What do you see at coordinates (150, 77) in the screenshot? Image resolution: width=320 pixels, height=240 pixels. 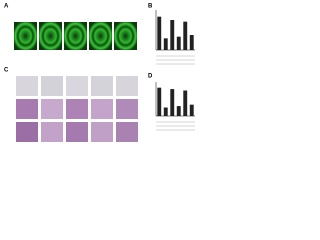 I see `panel-label: D` at bounding box center [150, 77].